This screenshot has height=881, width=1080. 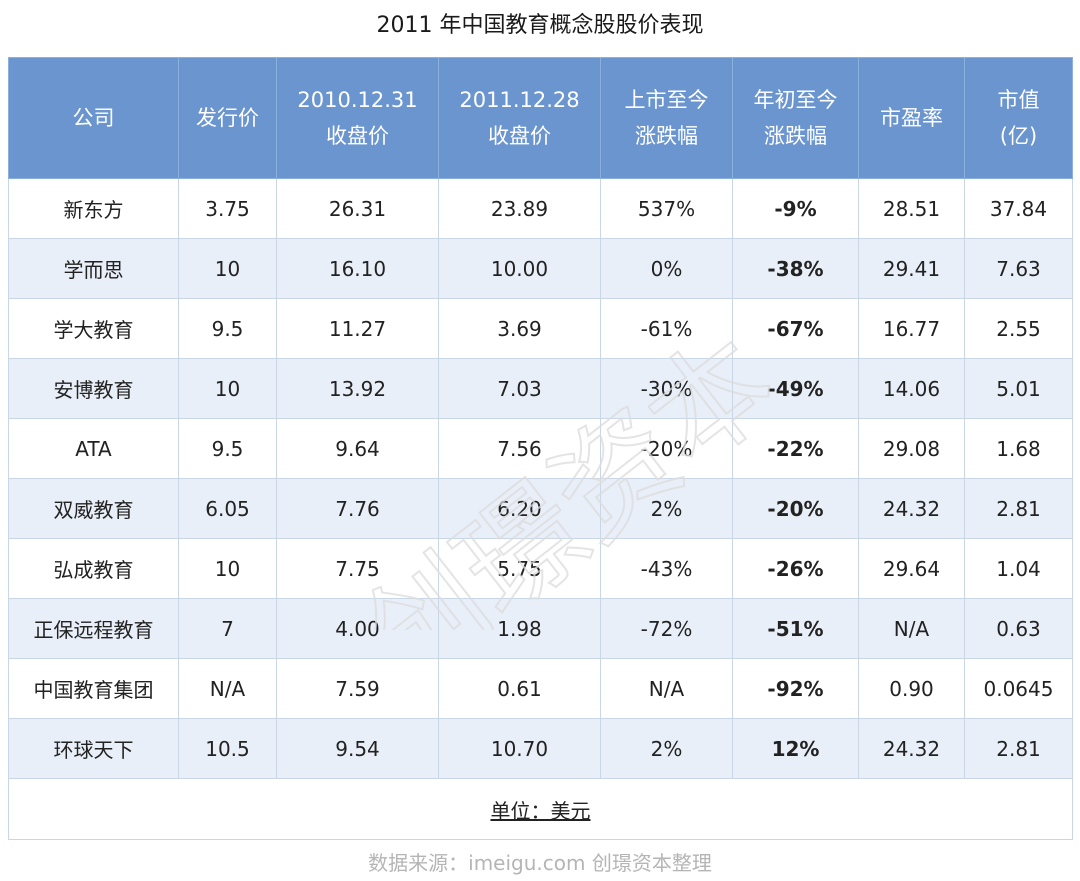 I want to click on column-header-close-2010: 2010.12.31 收盘价, so click(x=357, y=118).